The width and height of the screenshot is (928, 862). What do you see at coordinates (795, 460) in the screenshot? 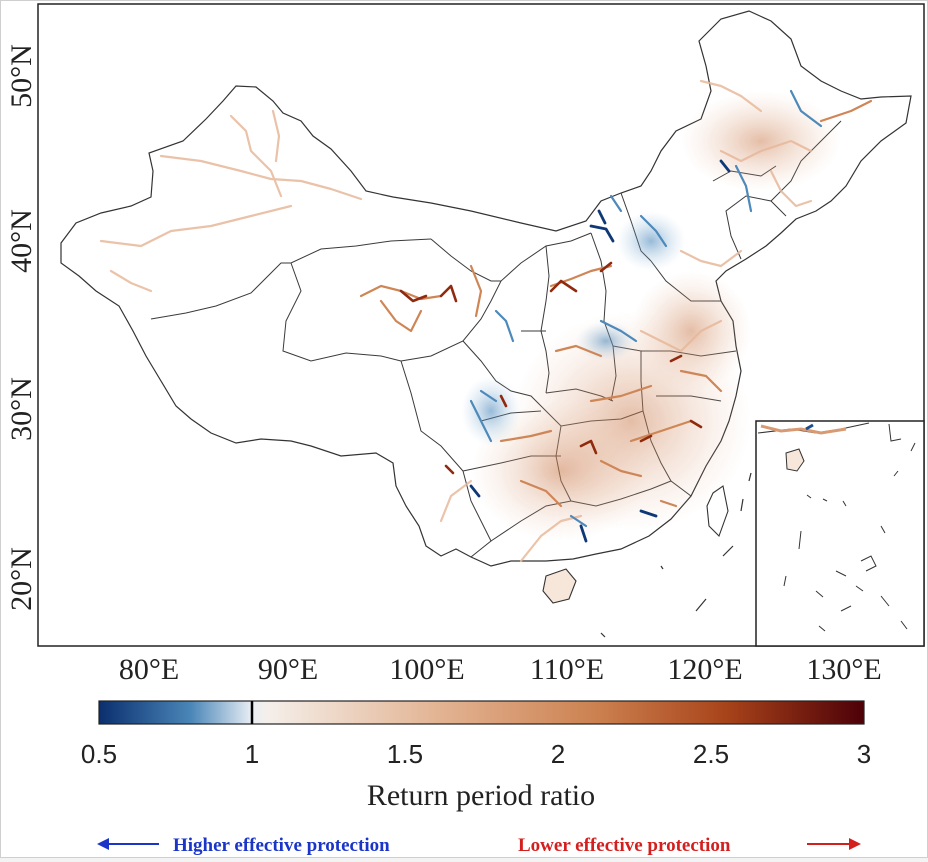
I see `inset-hainan` at bounding box center [795, 460].